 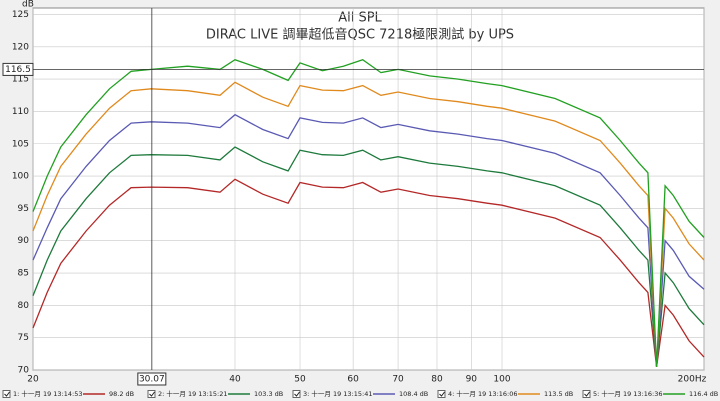 I want to click on x-tick-label: 20, so click(x=33, y=380).